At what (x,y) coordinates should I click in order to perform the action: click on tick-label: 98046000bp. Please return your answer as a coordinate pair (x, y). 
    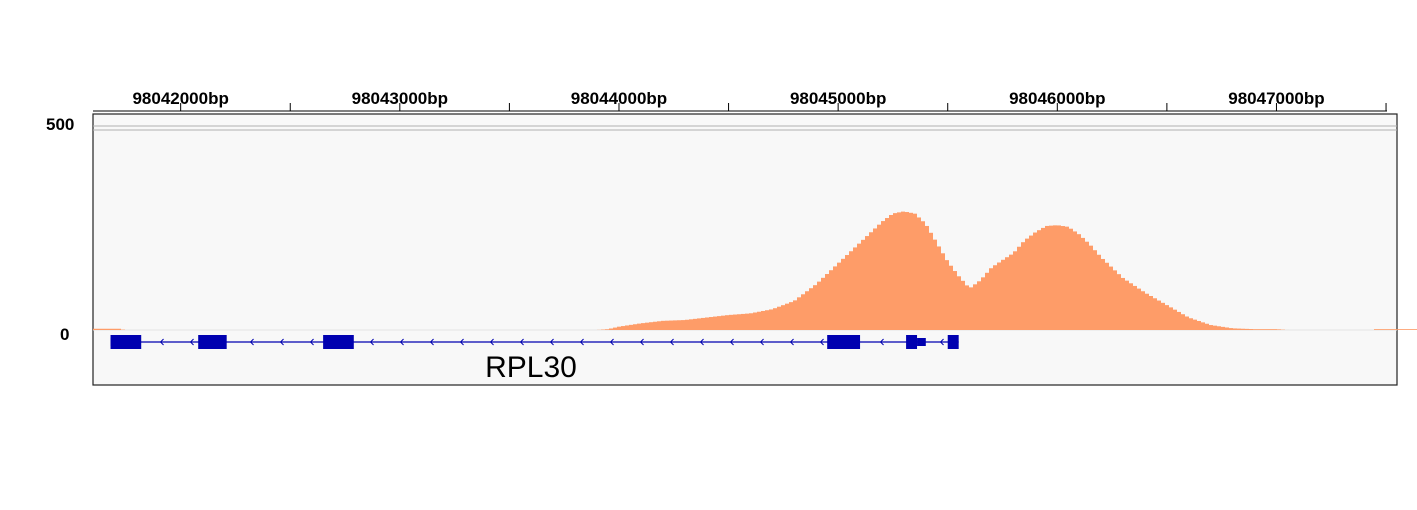
    Looking at the image, I should click on (1057, 98).